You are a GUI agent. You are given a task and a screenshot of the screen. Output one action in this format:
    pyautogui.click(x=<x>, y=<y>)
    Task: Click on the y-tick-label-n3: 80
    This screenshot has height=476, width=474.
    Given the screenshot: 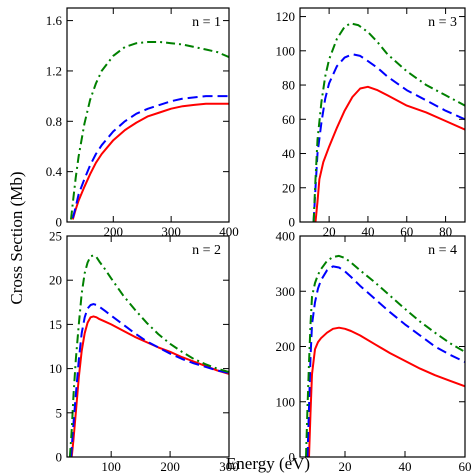 What is the action you would take?
    pyautogui.click(x=288, y=85)
    